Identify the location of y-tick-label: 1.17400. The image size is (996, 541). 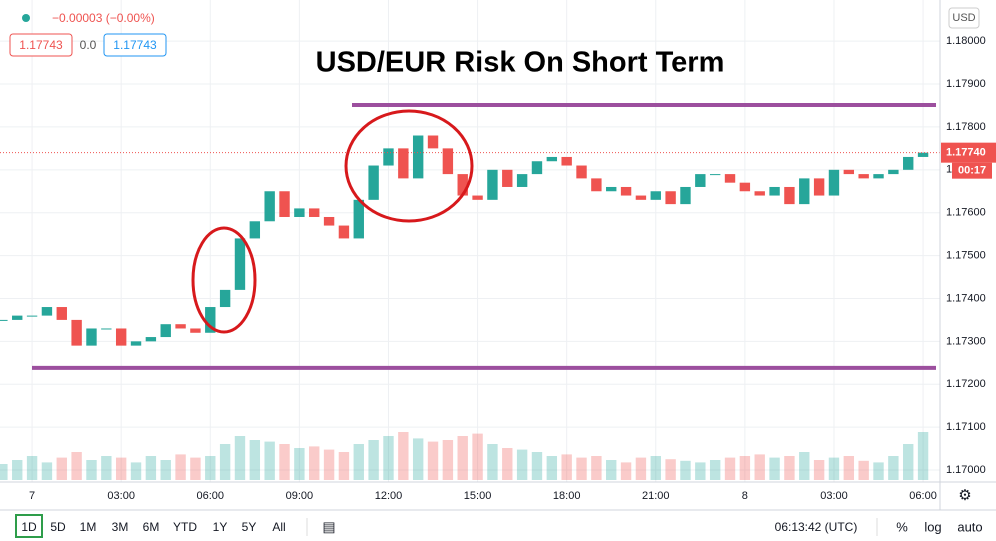
(966, 298).